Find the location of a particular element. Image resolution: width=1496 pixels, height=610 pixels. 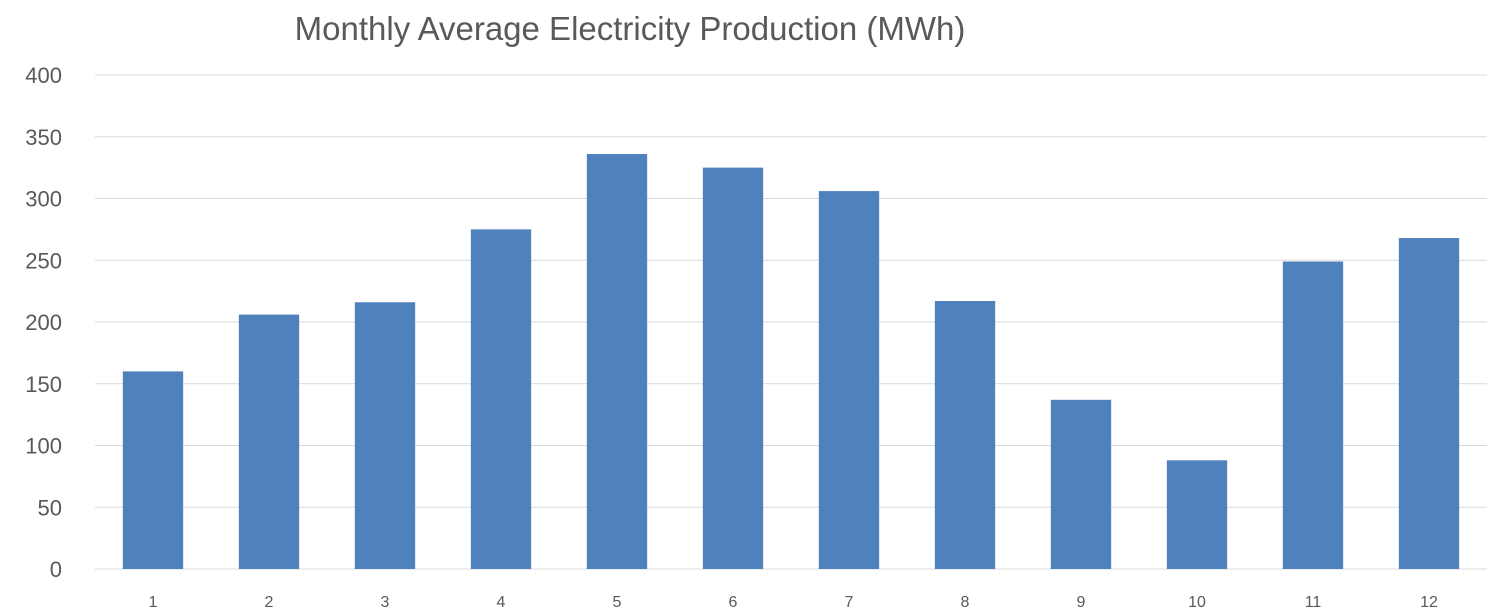

x-tick-label: 4 is located at coordinates (501, 602).